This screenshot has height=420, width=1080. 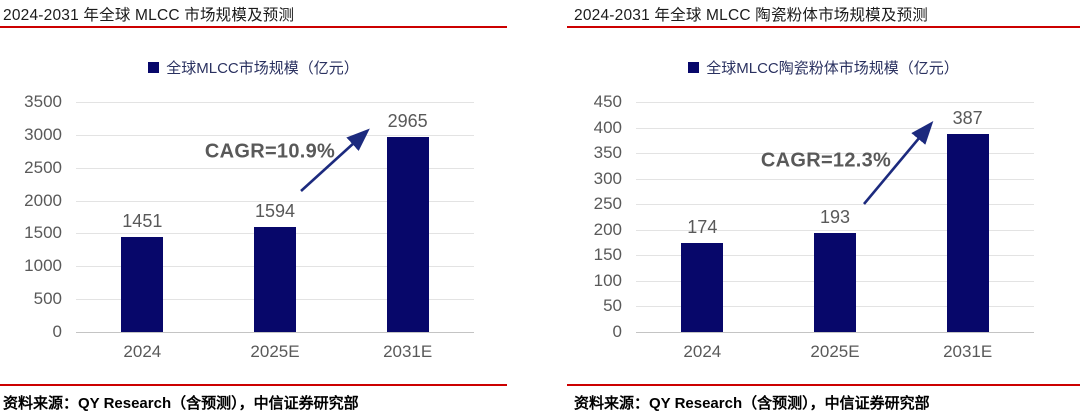 I want to click on y-tick-label: 400, so click(x=607, y=127).